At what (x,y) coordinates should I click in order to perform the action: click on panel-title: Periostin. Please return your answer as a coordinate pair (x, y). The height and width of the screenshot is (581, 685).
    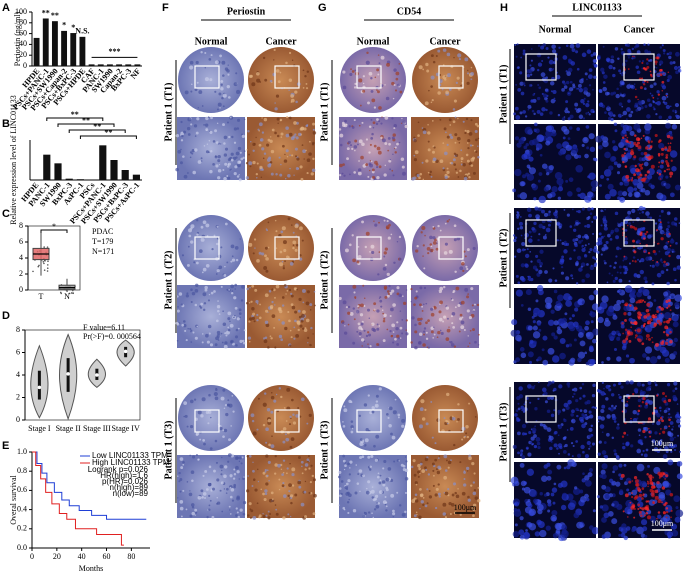
    Looking at the image, I should click on (246, 11).